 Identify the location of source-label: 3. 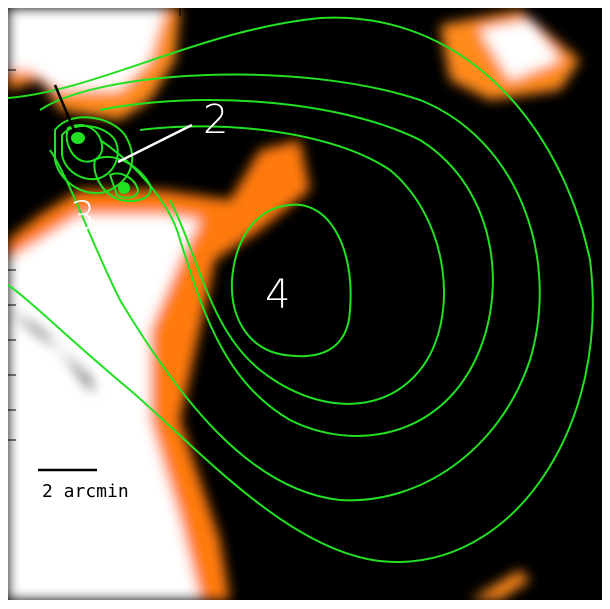
(82, 217).